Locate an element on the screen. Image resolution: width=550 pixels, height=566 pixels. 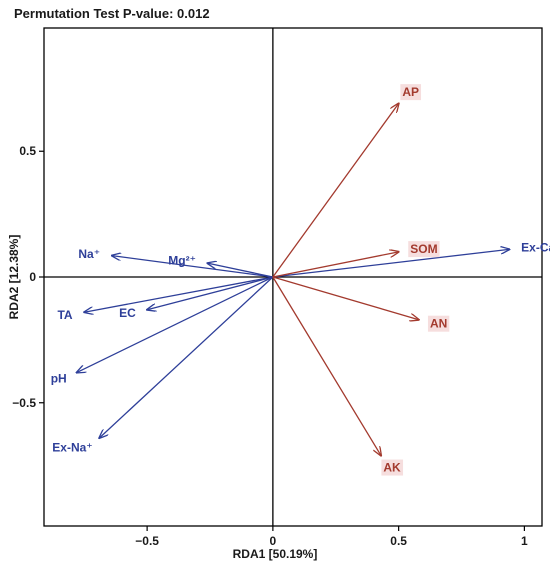
vector-label-ak: AK is located at coordinates (392, 468).